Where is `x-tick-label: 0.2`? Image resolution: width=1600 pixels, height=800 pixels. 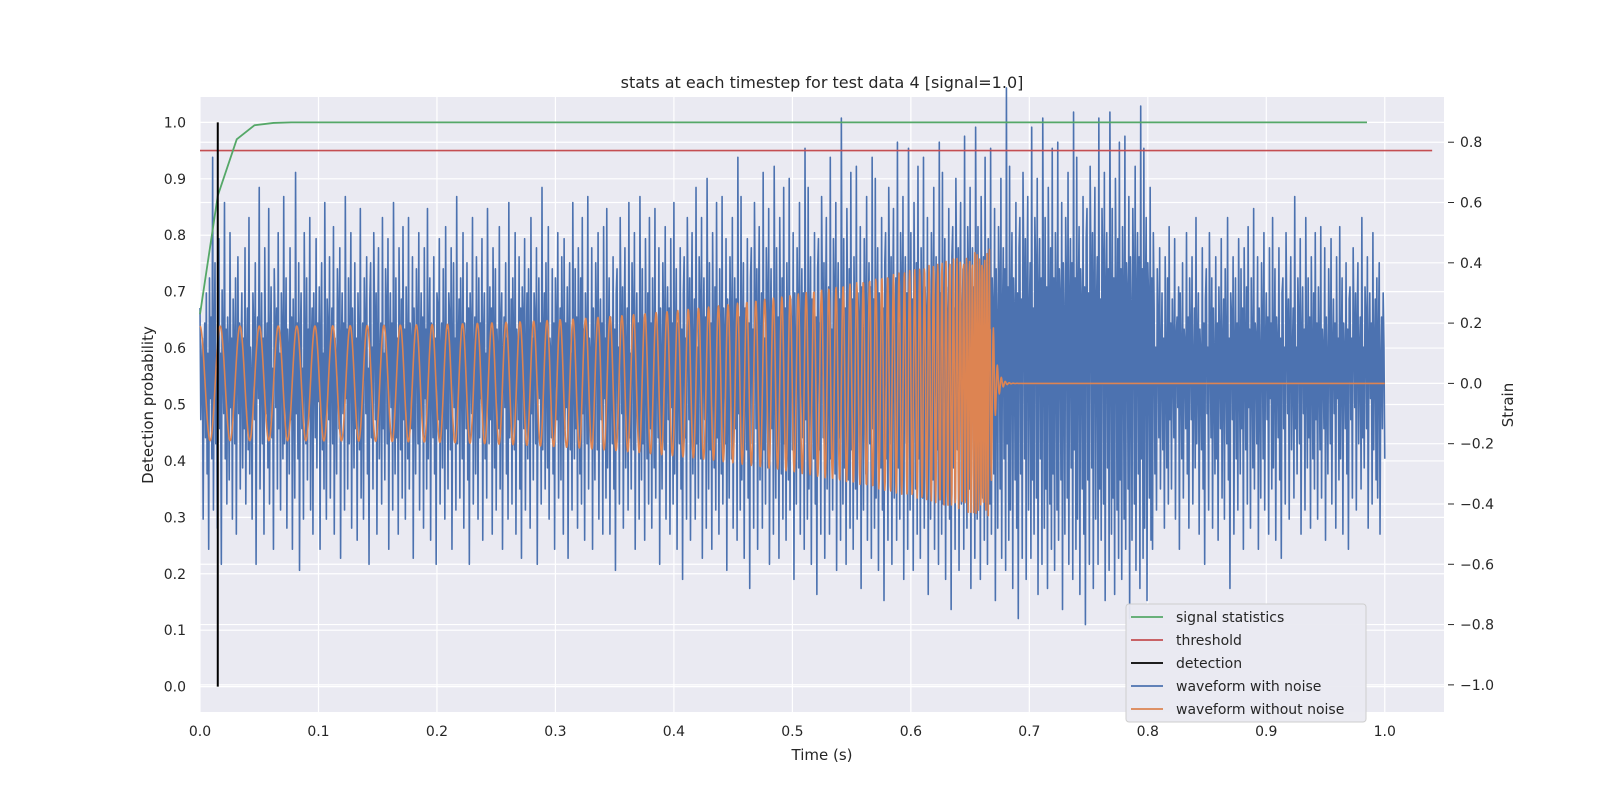 x-tick-label: 0.2 is located at coordinates (437, 732).